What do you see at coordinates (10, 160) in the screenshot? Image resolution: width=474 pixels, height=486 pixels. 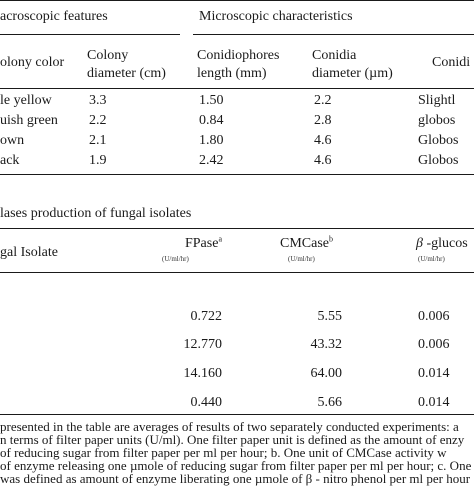 I see `table1-row4-color: ack` at bounding box center [10, 160].